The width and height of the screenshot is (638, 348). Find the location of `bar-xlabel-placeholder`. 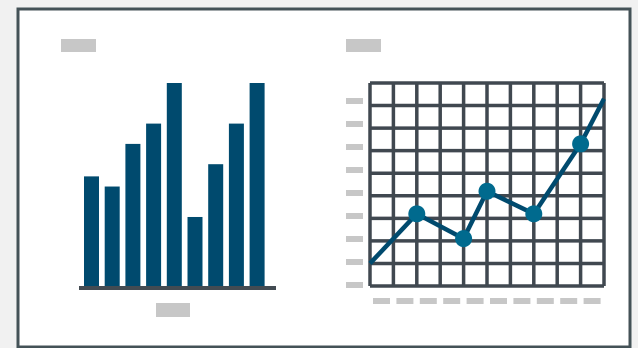

bar-xlabel-placeholder is located at coordinates (173, 310).